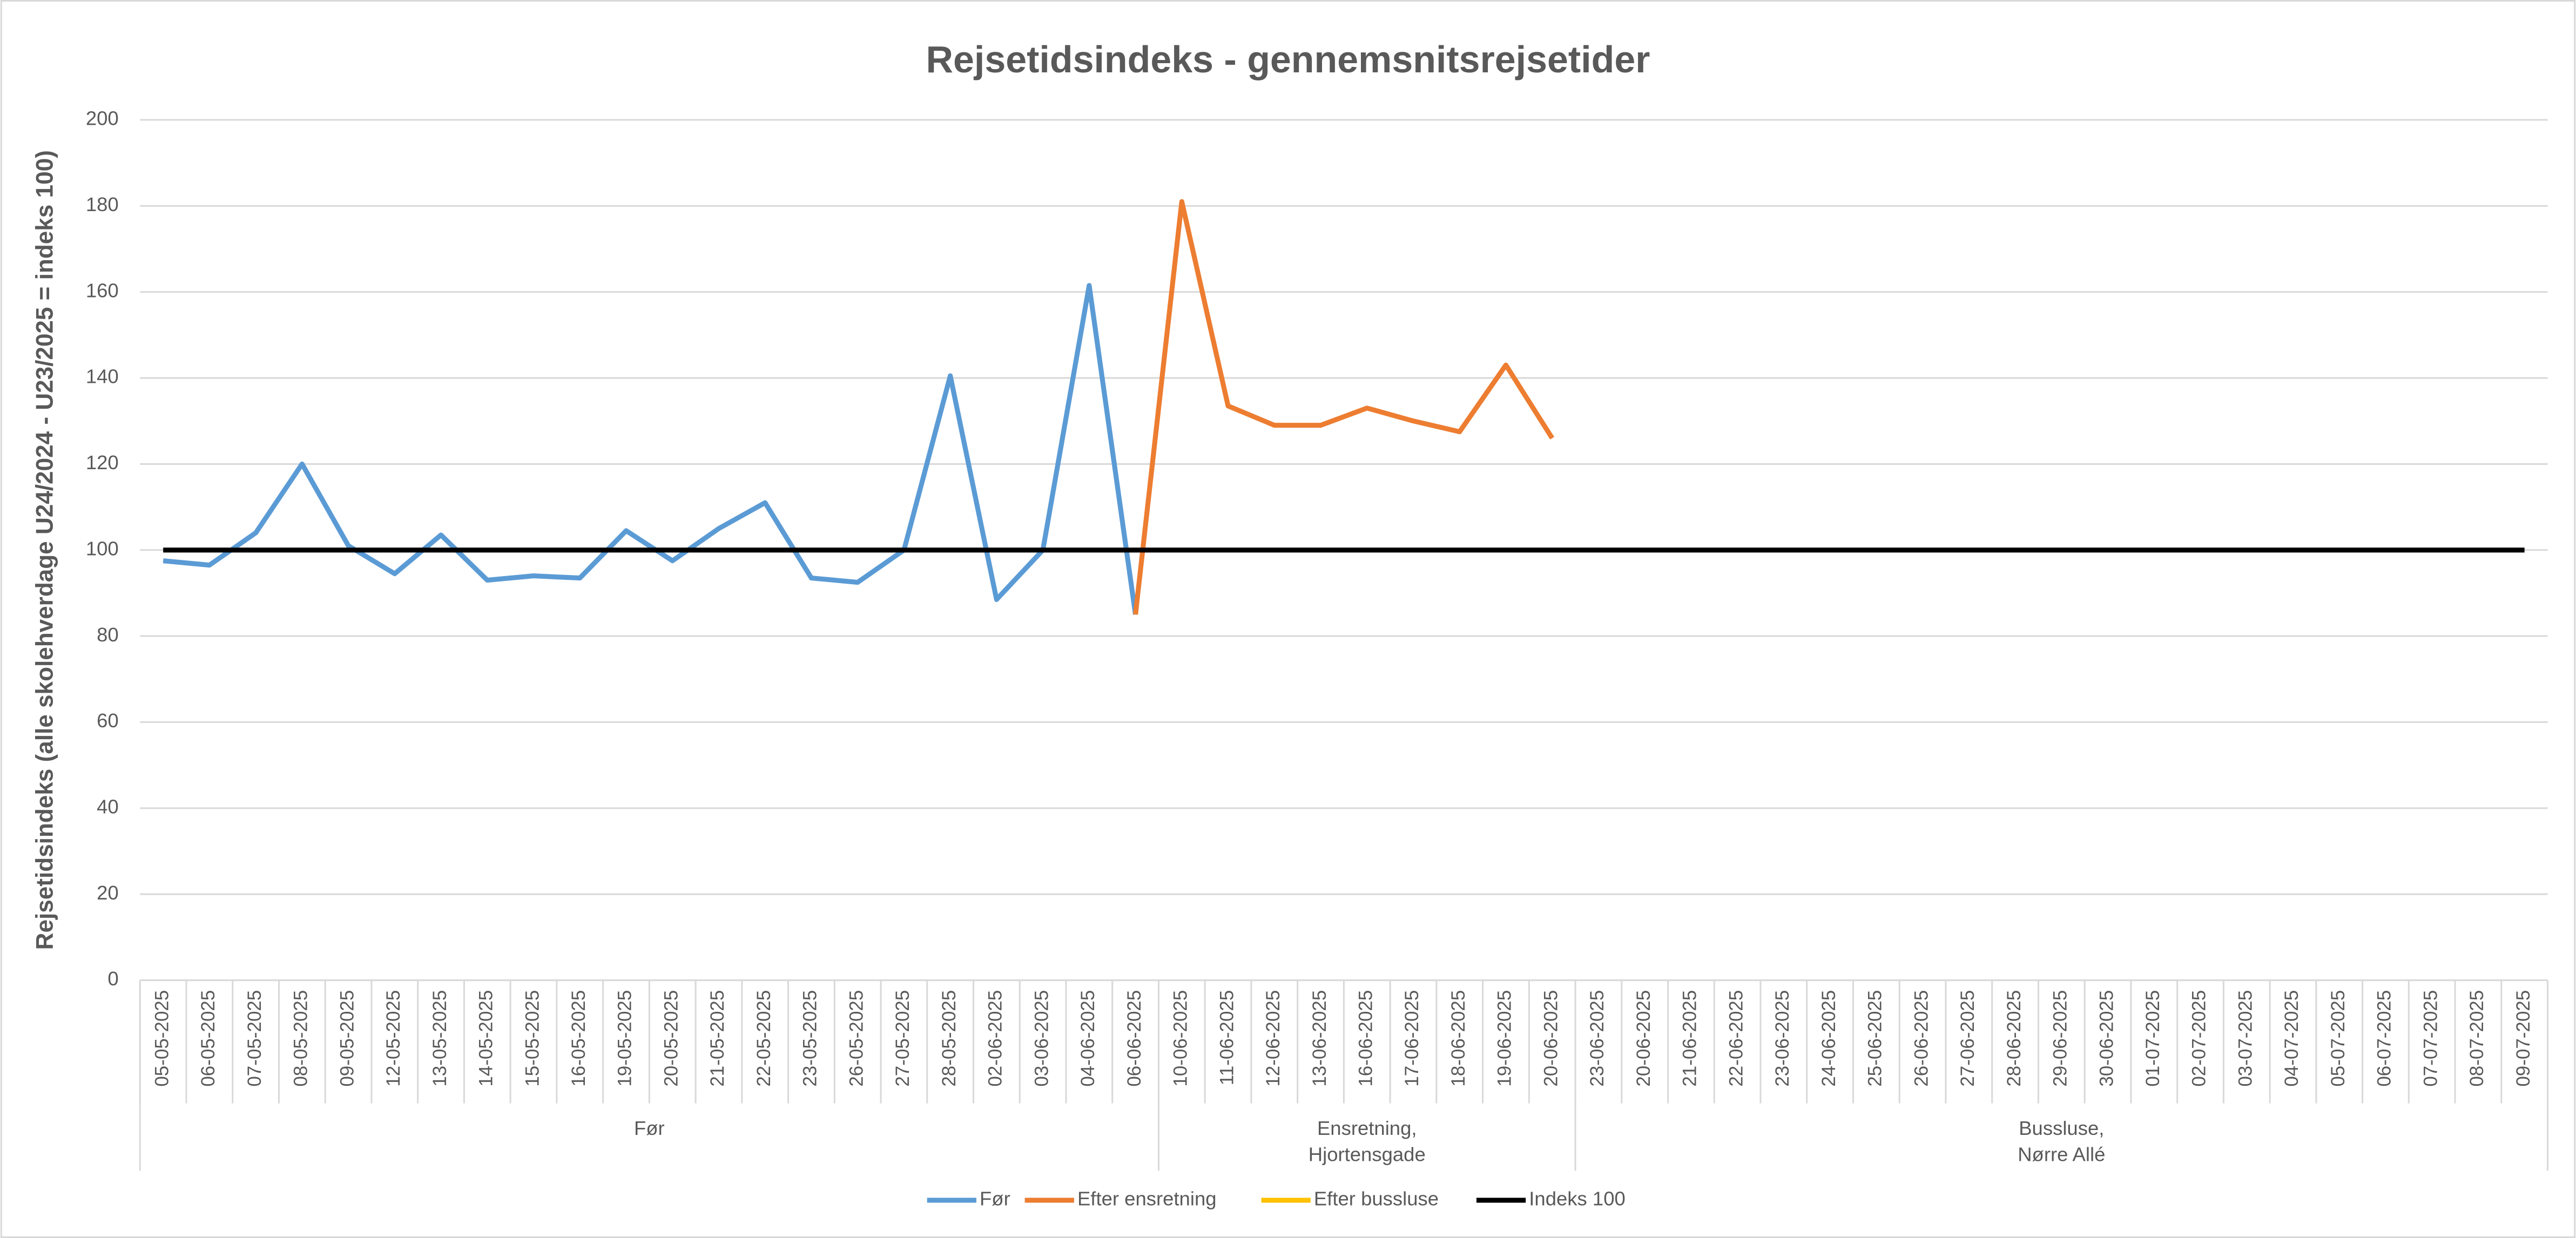  What do you see at coordinates (2291, 1038) in the screenshot?
I see `x-tick-label: 04-07-2025` at bounding box center [2291, 1038].